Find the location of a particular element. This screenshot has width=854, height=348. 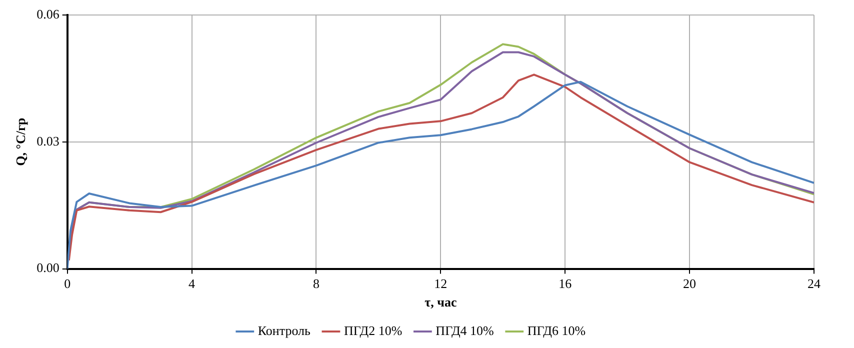

x-tick-label: 16 is located at coordinates (565, 284).